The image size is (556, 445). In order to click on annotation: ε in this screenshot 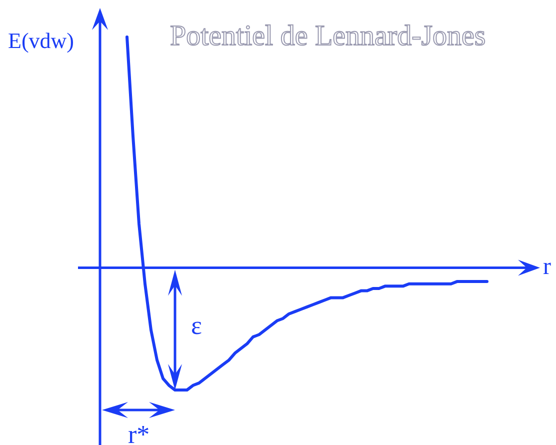, I will do `click(196, 325)`.